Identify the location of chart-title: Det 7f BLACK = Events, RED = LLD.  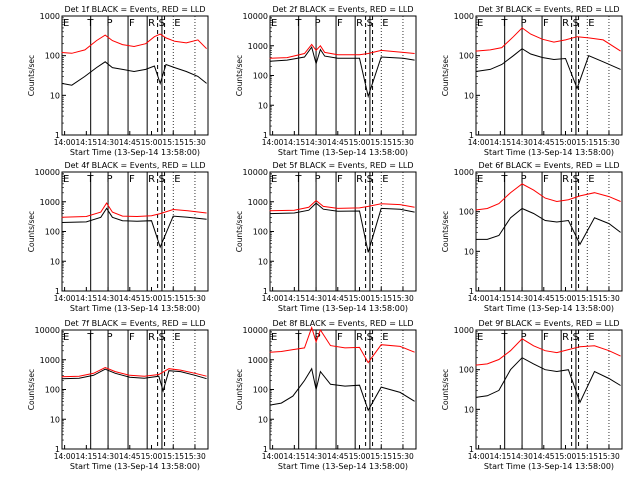
(134, 323).